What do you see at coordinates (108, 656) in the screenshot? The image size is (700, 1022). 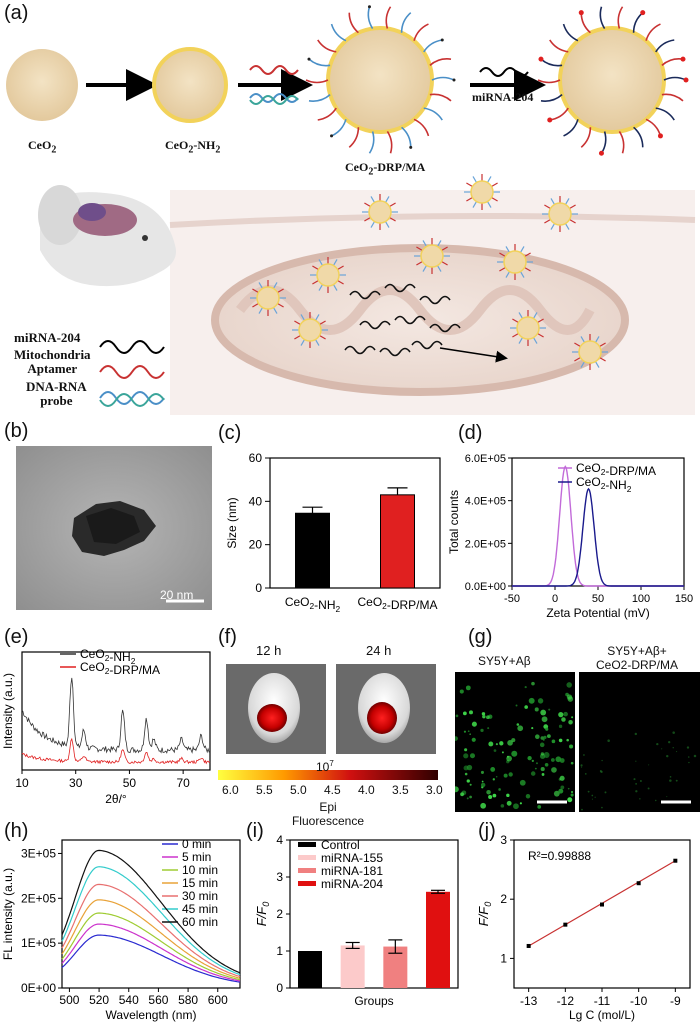 I see `legend-label-0: CeO2-NH2` at bounding box center [108, 656].